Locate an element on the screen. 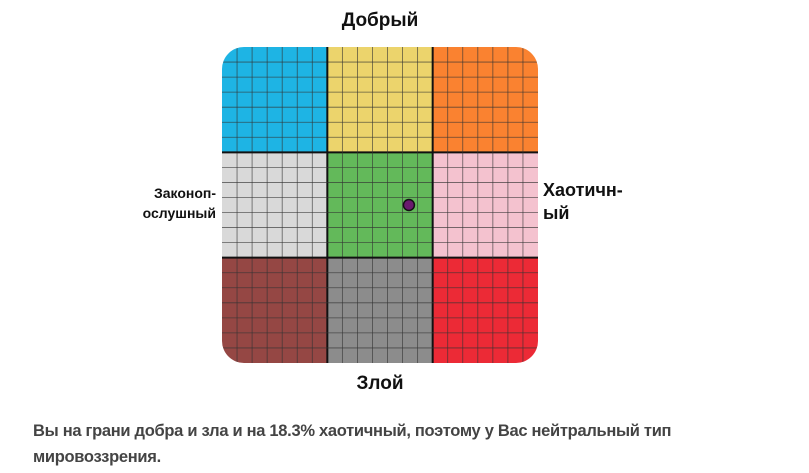 The image size is (809, 473). cell-neutral-evil is located at coordinates (380, 310).